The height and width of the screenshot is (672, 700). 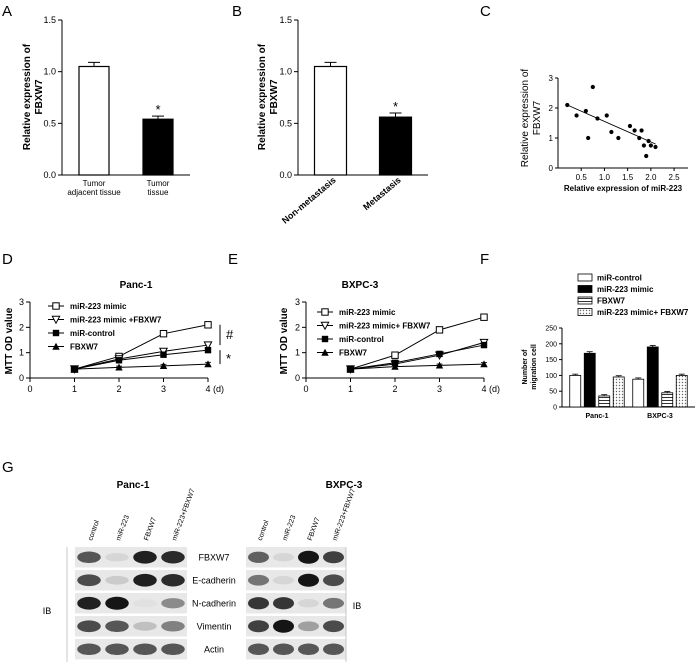 I want to click on panel-label-e: E, so click(x=233, y=259).